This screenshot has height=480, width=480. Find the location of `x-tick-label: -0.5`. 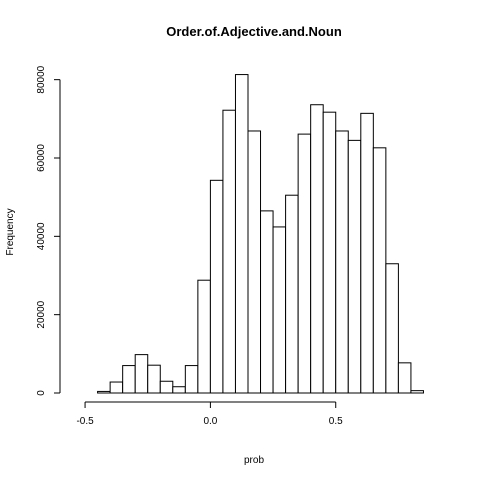

x-tick-label: -0.5 is located at coordinates (85, 421).